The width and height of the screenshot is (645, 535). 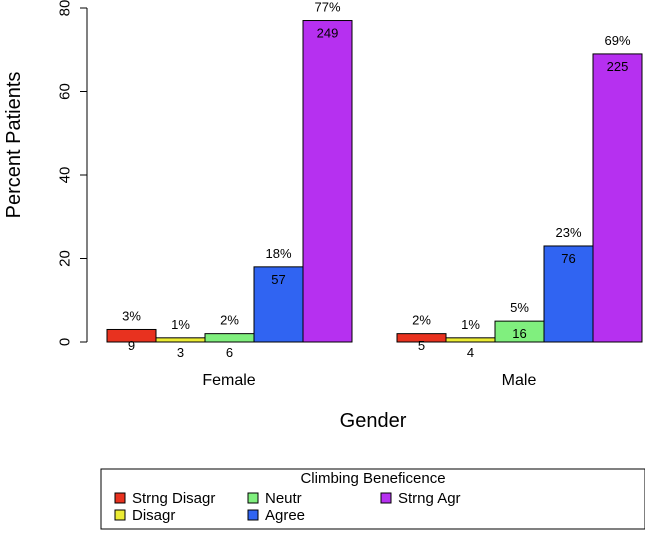 I want to click on legend-label: Strng Disagr, so click(x=173, y=498).